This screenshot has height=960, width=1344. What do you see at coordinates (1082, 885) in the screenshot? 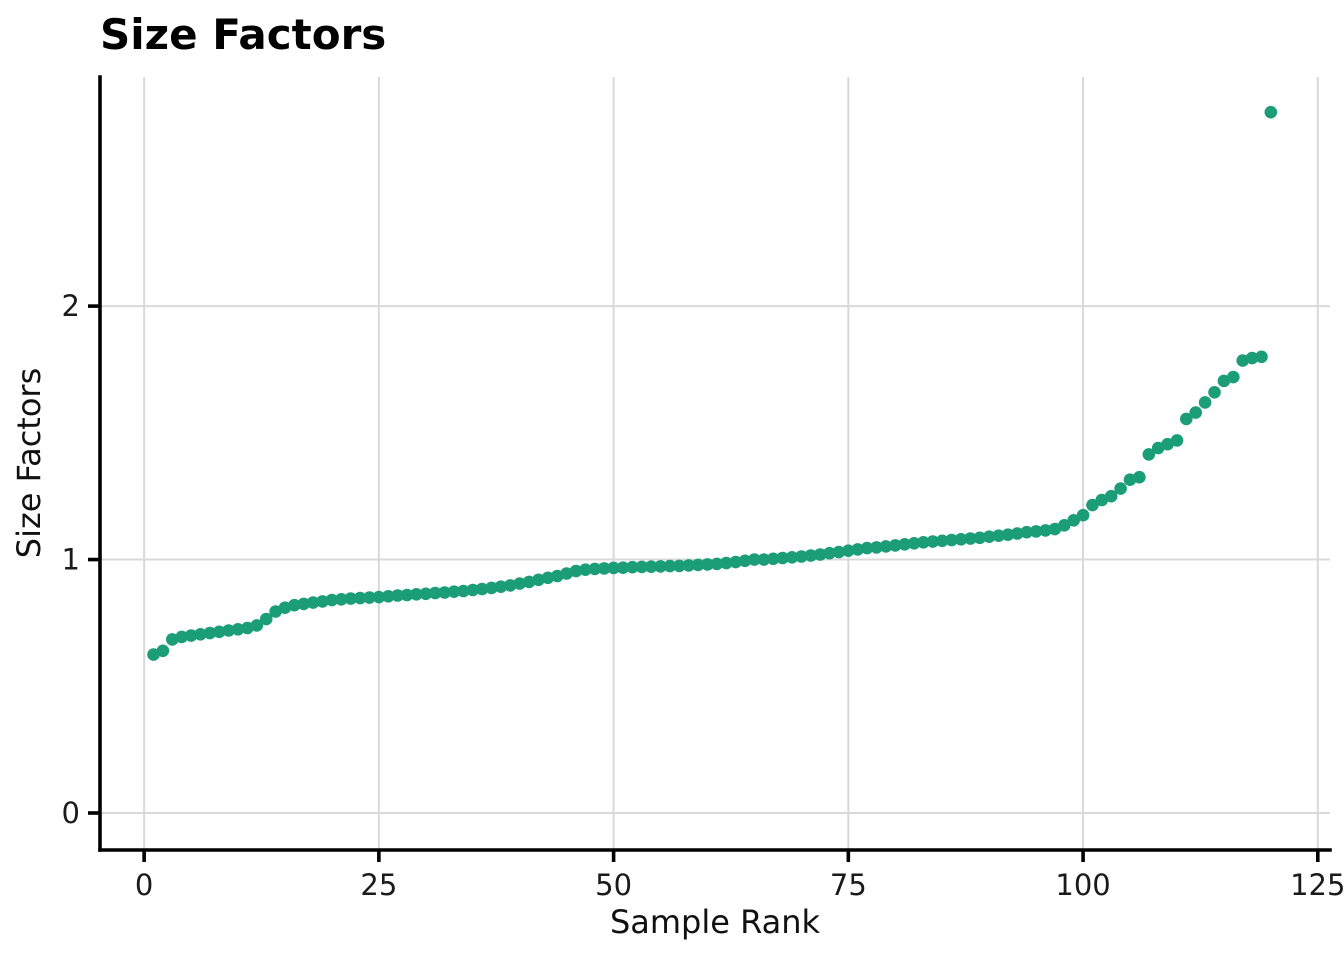
I see `x-tick-label: 100` at bounding box center [1082, 885].